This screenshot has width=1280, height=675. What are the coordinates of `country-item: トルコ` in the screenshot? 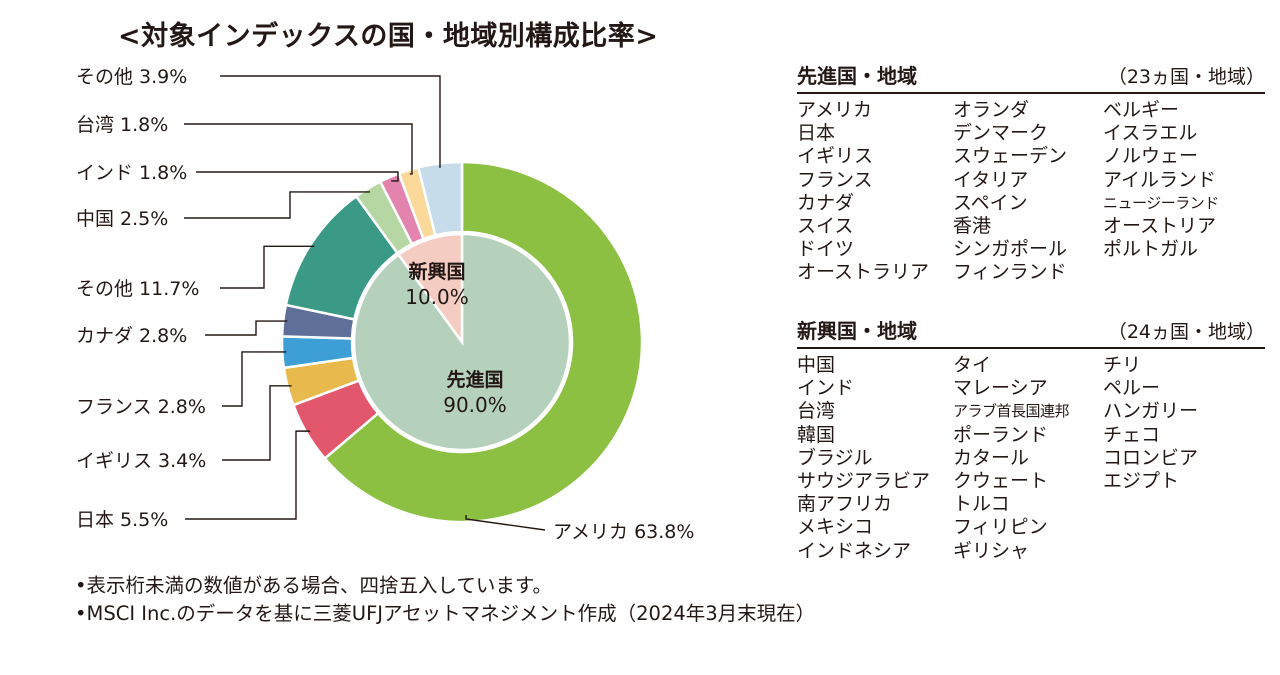 It's located at (981, 504).